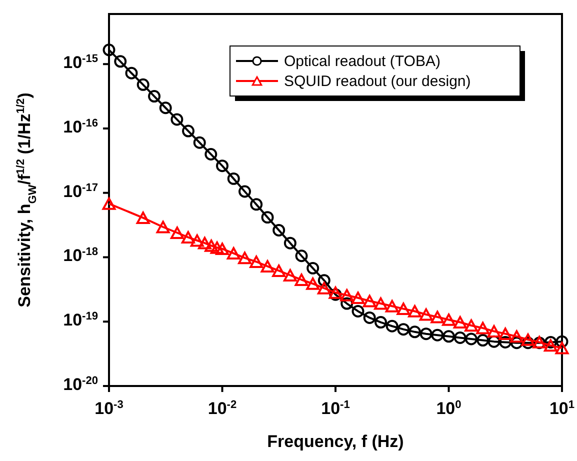 The image size is (577, 461). I want to click on x-tick-label: 10$^{0}$, so click(449, 408).